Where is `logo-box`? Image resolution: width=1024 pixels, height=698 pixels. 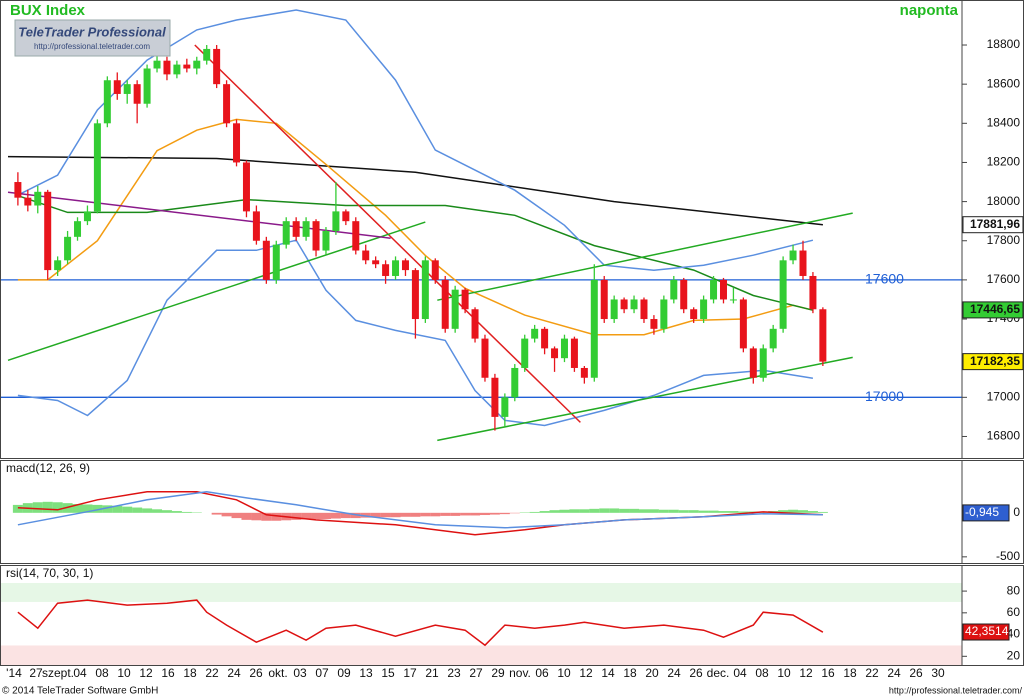 logo-box is located at coordinates (92, 38).